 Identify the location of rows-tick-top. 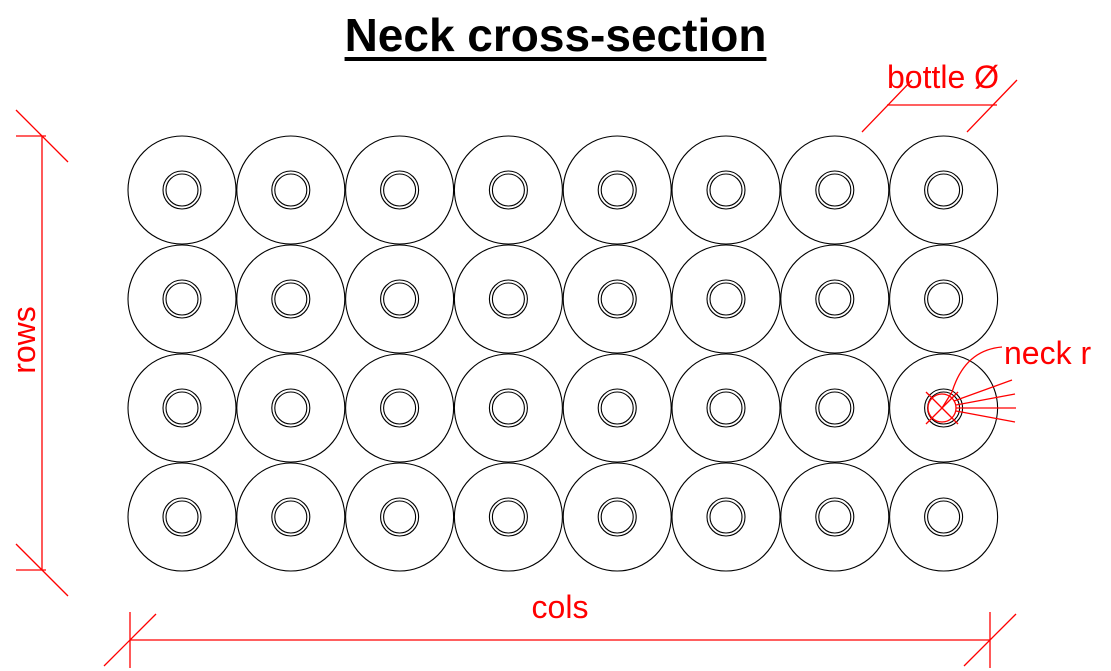
(42, 136).